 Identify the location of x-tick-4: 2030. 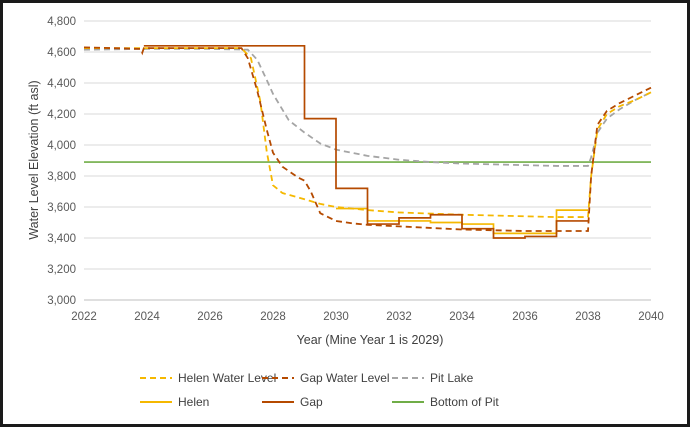
(336, 317).